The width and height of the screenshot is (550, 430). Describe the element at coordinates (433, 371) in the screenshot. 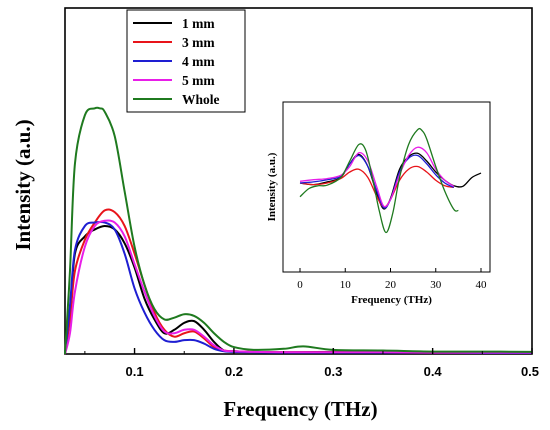

I see `x-tick-label: 0.4` at that location.